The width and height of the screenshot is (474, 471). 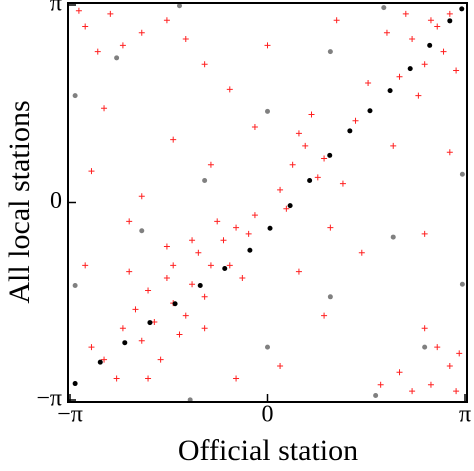 What do you see at coordinates (56, 201) in the screenshot?
I see `y-tick-label: 0` at bounding box center [56, 201].